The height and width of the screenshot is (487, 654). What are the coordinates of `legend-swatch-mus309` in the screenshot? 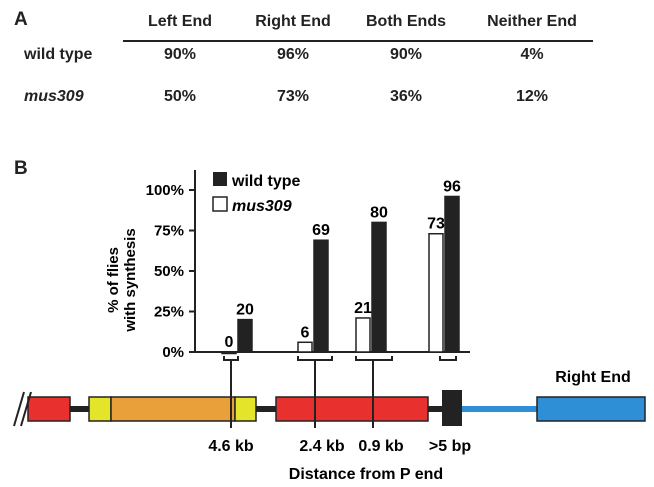 It's located at (220, 204).